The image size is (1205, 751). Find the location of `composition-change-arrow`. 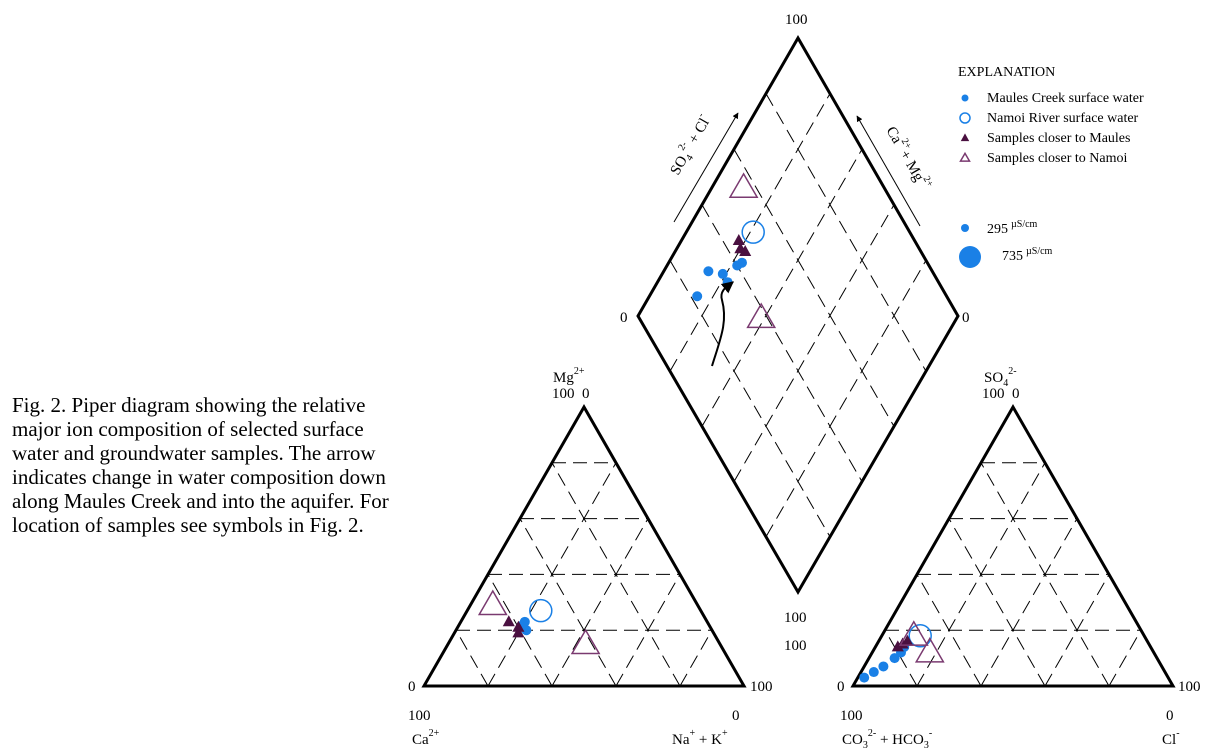

composition-change-arrow is located at coordinates (722, 324).